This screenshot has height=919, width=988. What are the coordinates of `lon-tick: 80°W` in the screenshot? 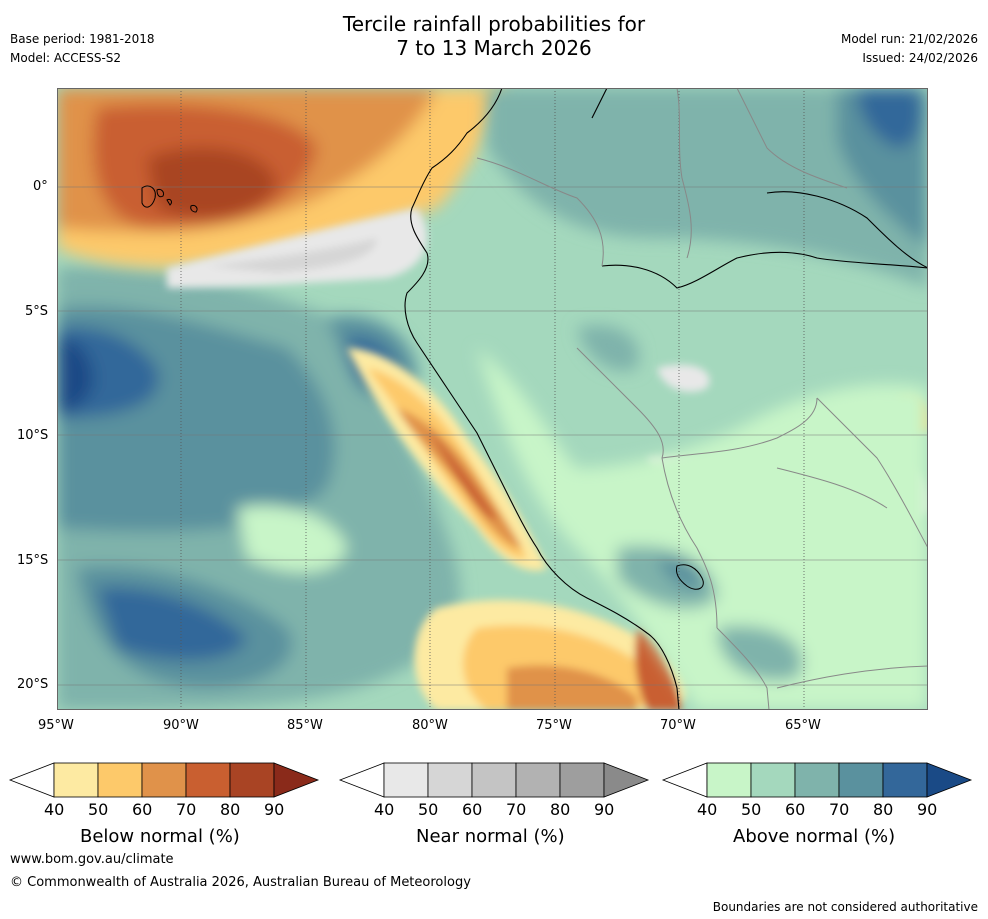 It's located at (430, 725).